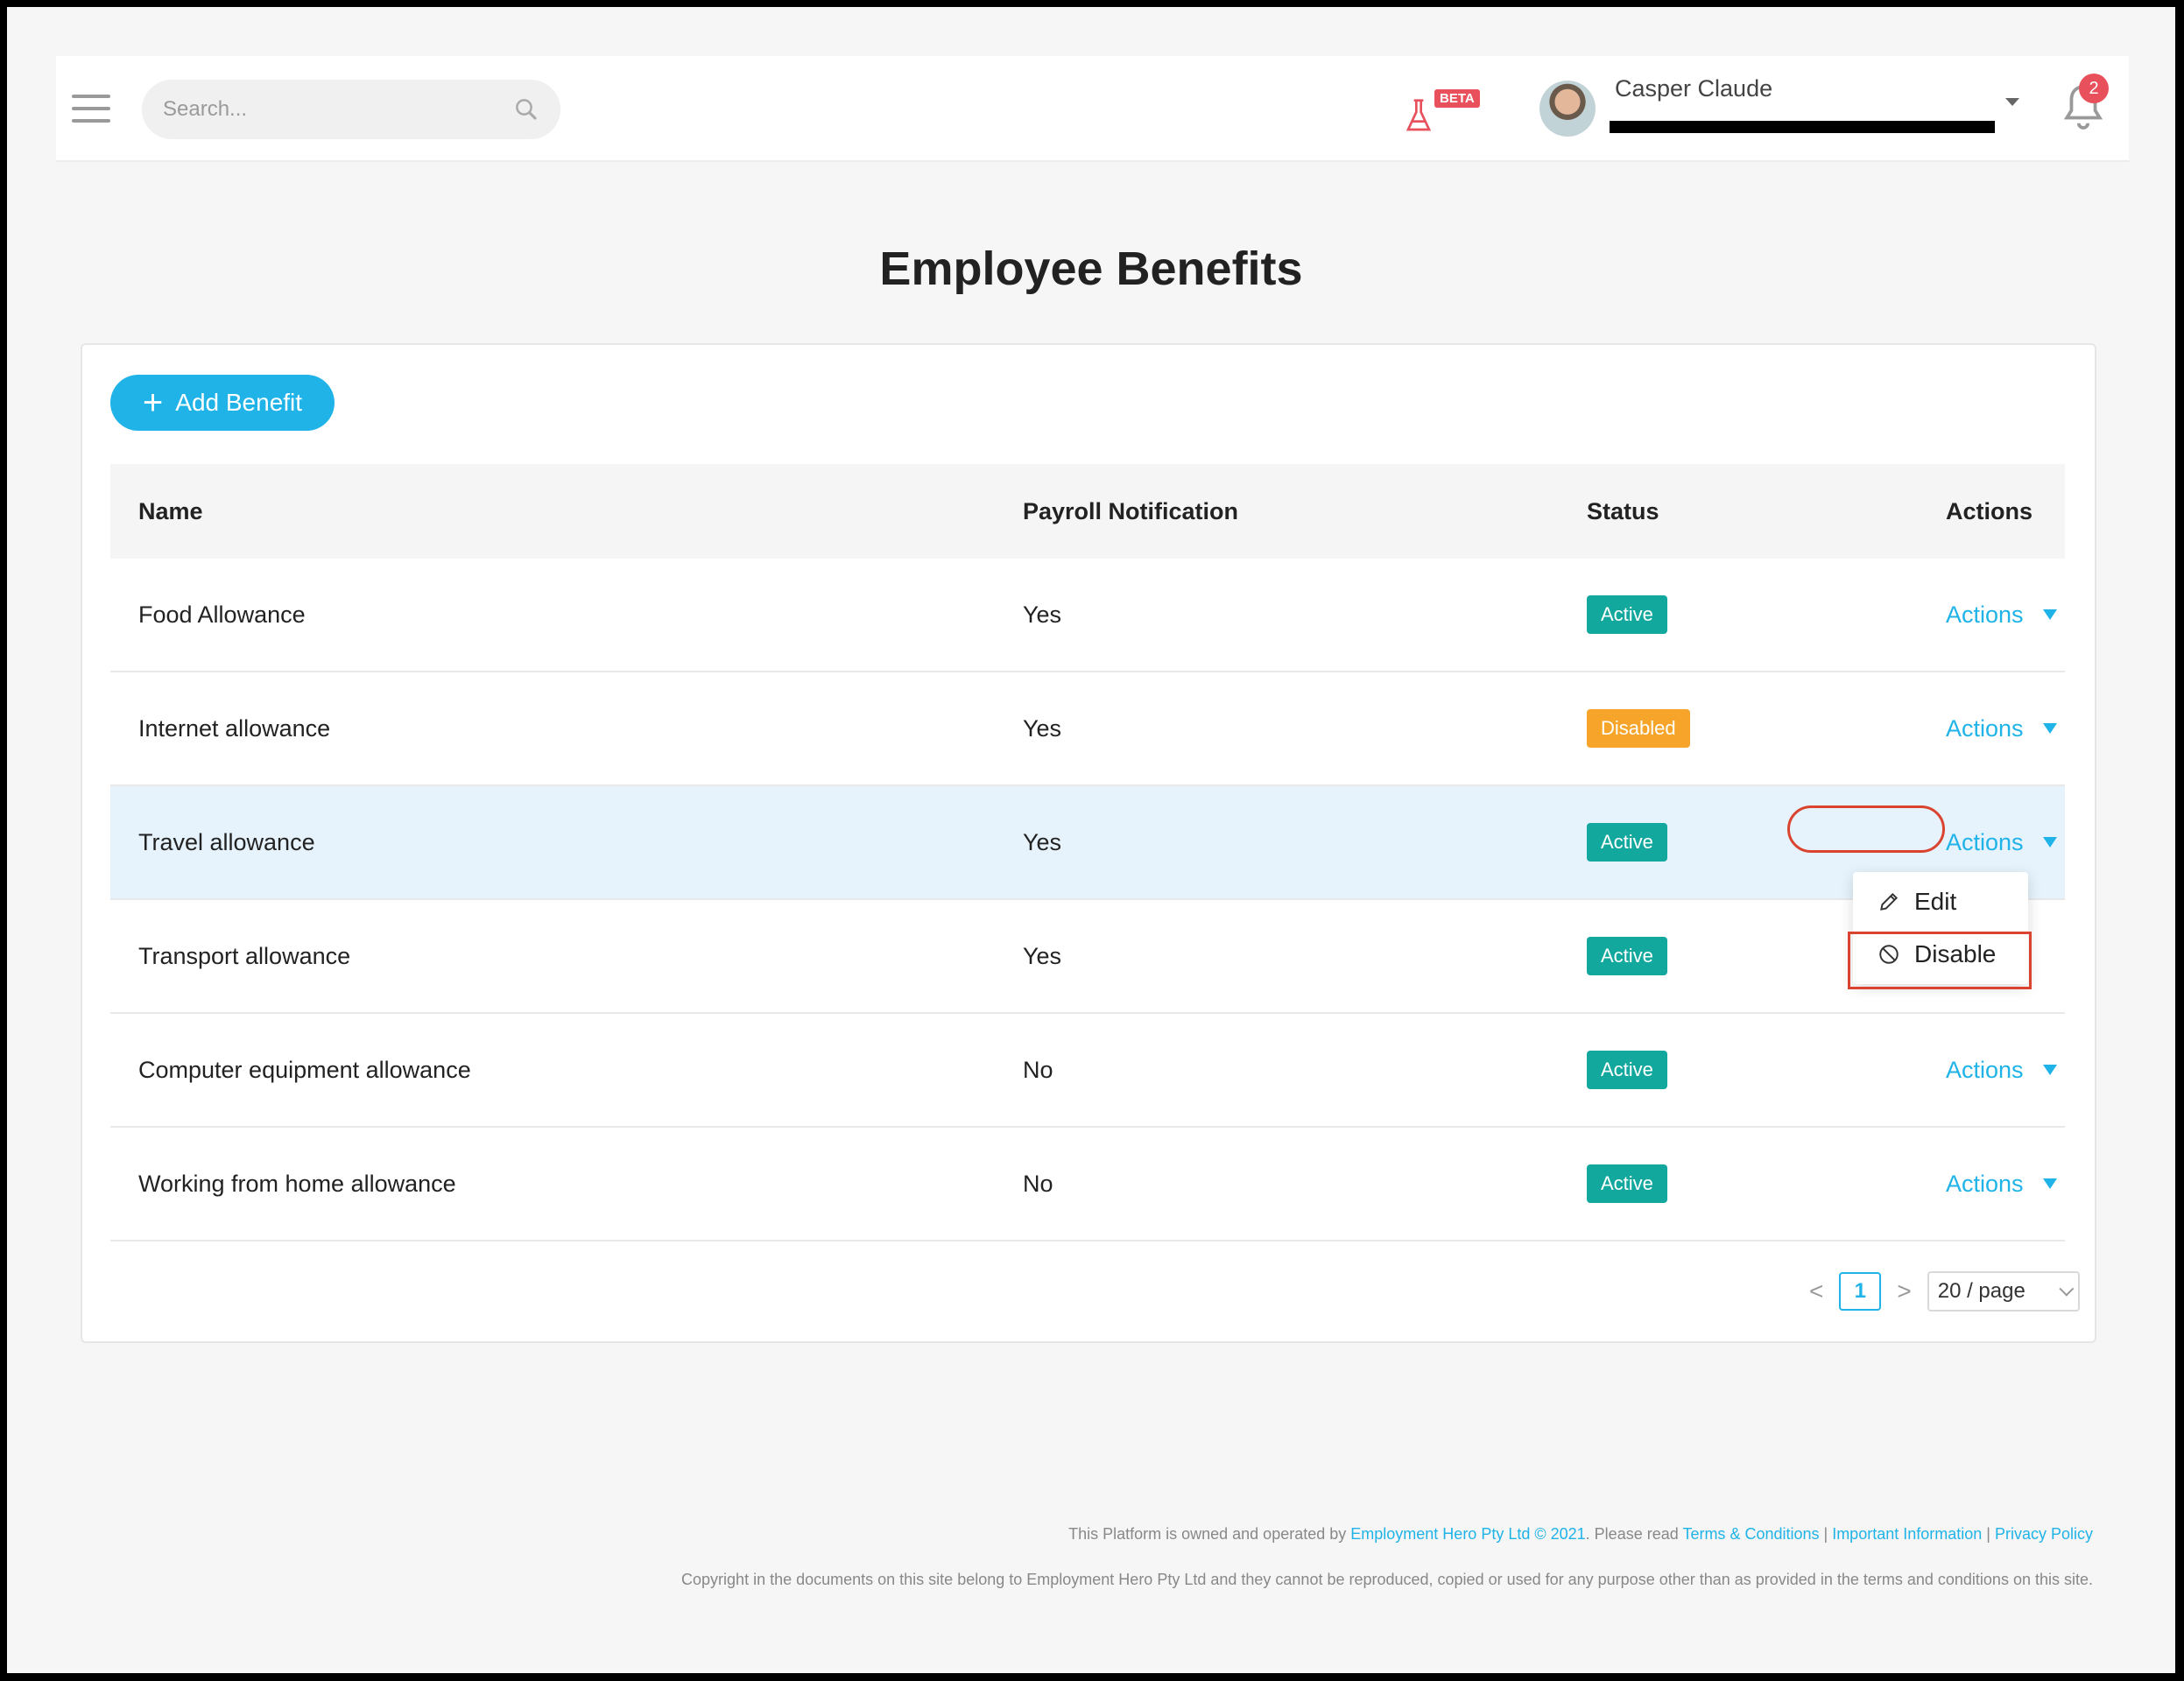 Image resolution: width=2184 pixels, height=1681 pixels. I want to click on top-bar: BETA Casper Claude 2, so click(1092, 109).